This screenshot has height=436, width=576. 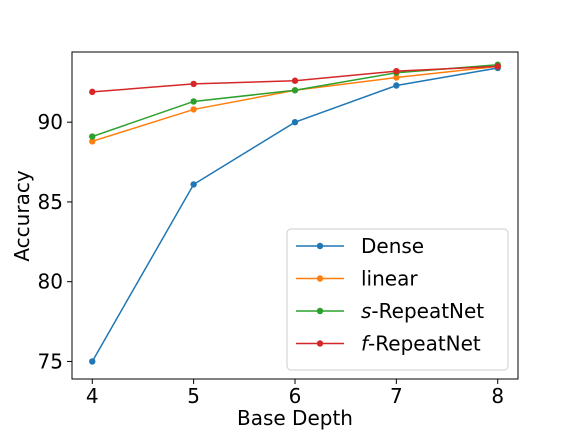 I want to click on y-tick-label-3: 90, so click(x=50, y=122).